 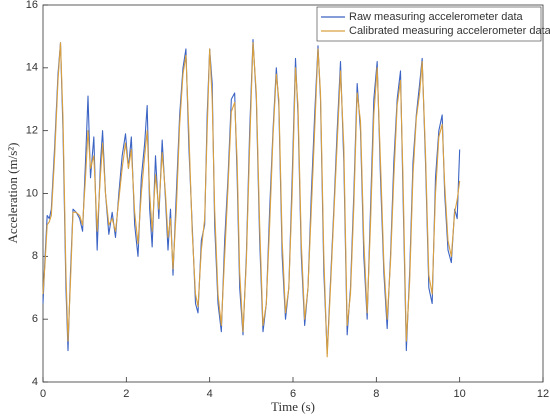 What do you see at coordinates (12, 193) in the screenshot?
I see `y-axis-title: Acceleration (m/s²)` at bounding box center [12, 193].